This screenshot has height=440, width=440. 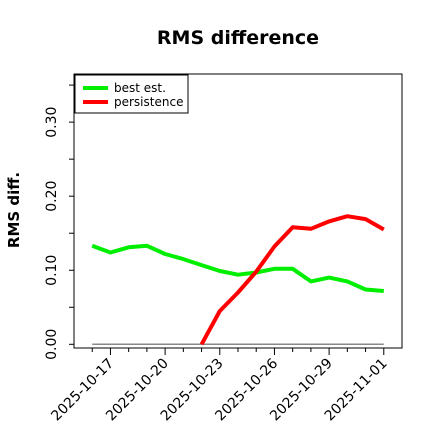 I want to click on y-axis-label: RMS diff., so click(x=14, y=210).